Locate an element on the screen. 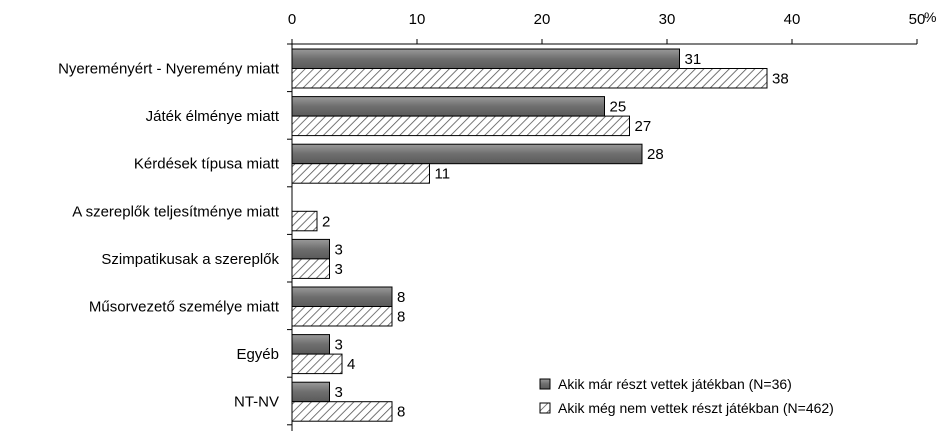 The width and height of the screenshot is (945, 431). x-tick-label-5: 50 is located at coordinates (917, 19).